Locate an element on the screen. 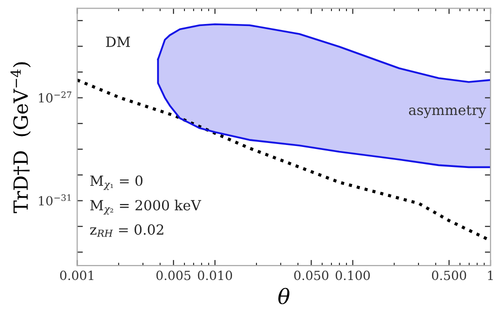  x-tick-label: 0.005 is located at coordinates (173, 275).